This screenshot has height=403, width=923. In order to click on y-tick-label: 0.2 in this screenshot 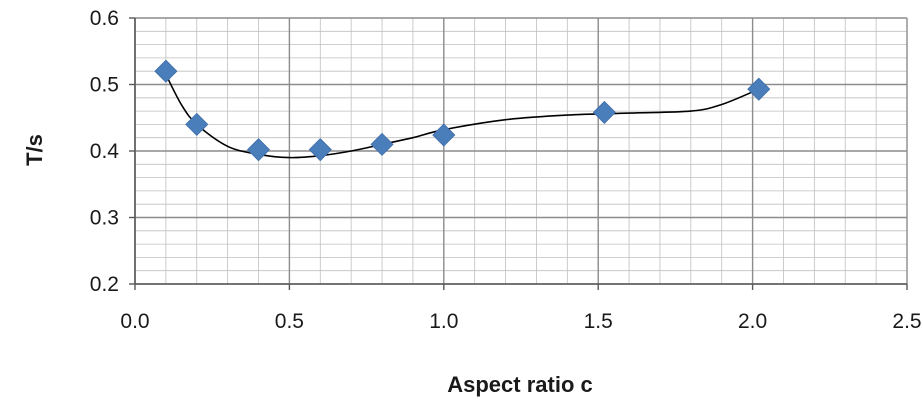, I will do `click(104, 284)`.